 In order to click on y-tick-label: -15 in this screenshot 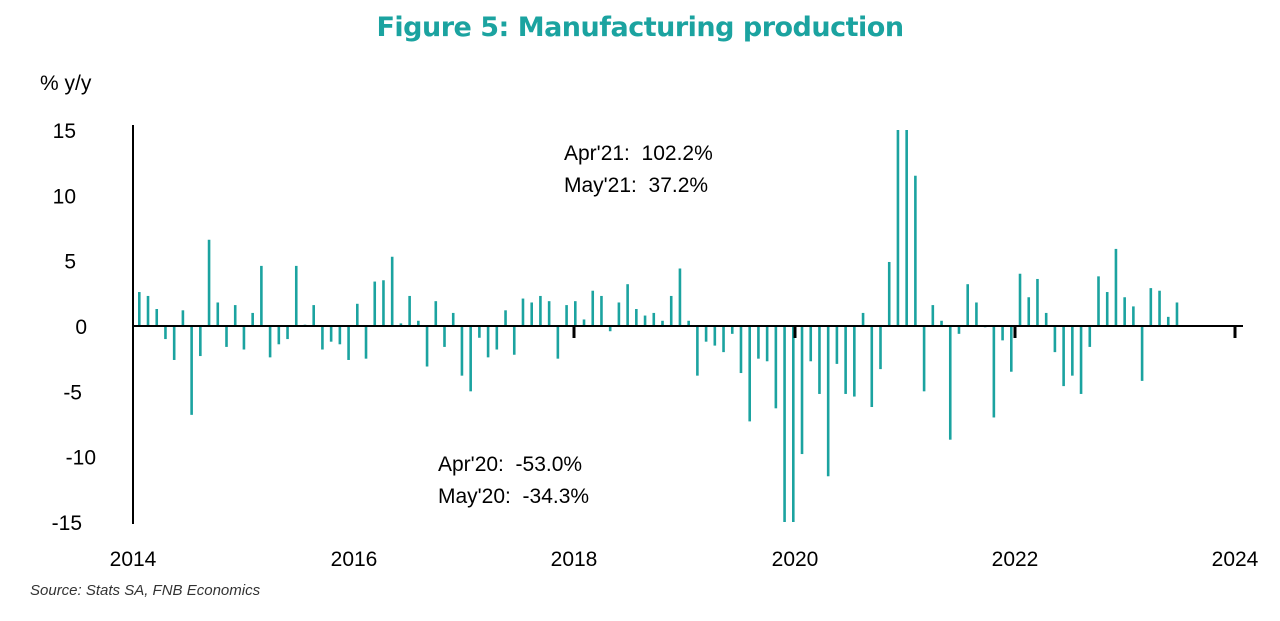, I will do `click(67, 523)`.